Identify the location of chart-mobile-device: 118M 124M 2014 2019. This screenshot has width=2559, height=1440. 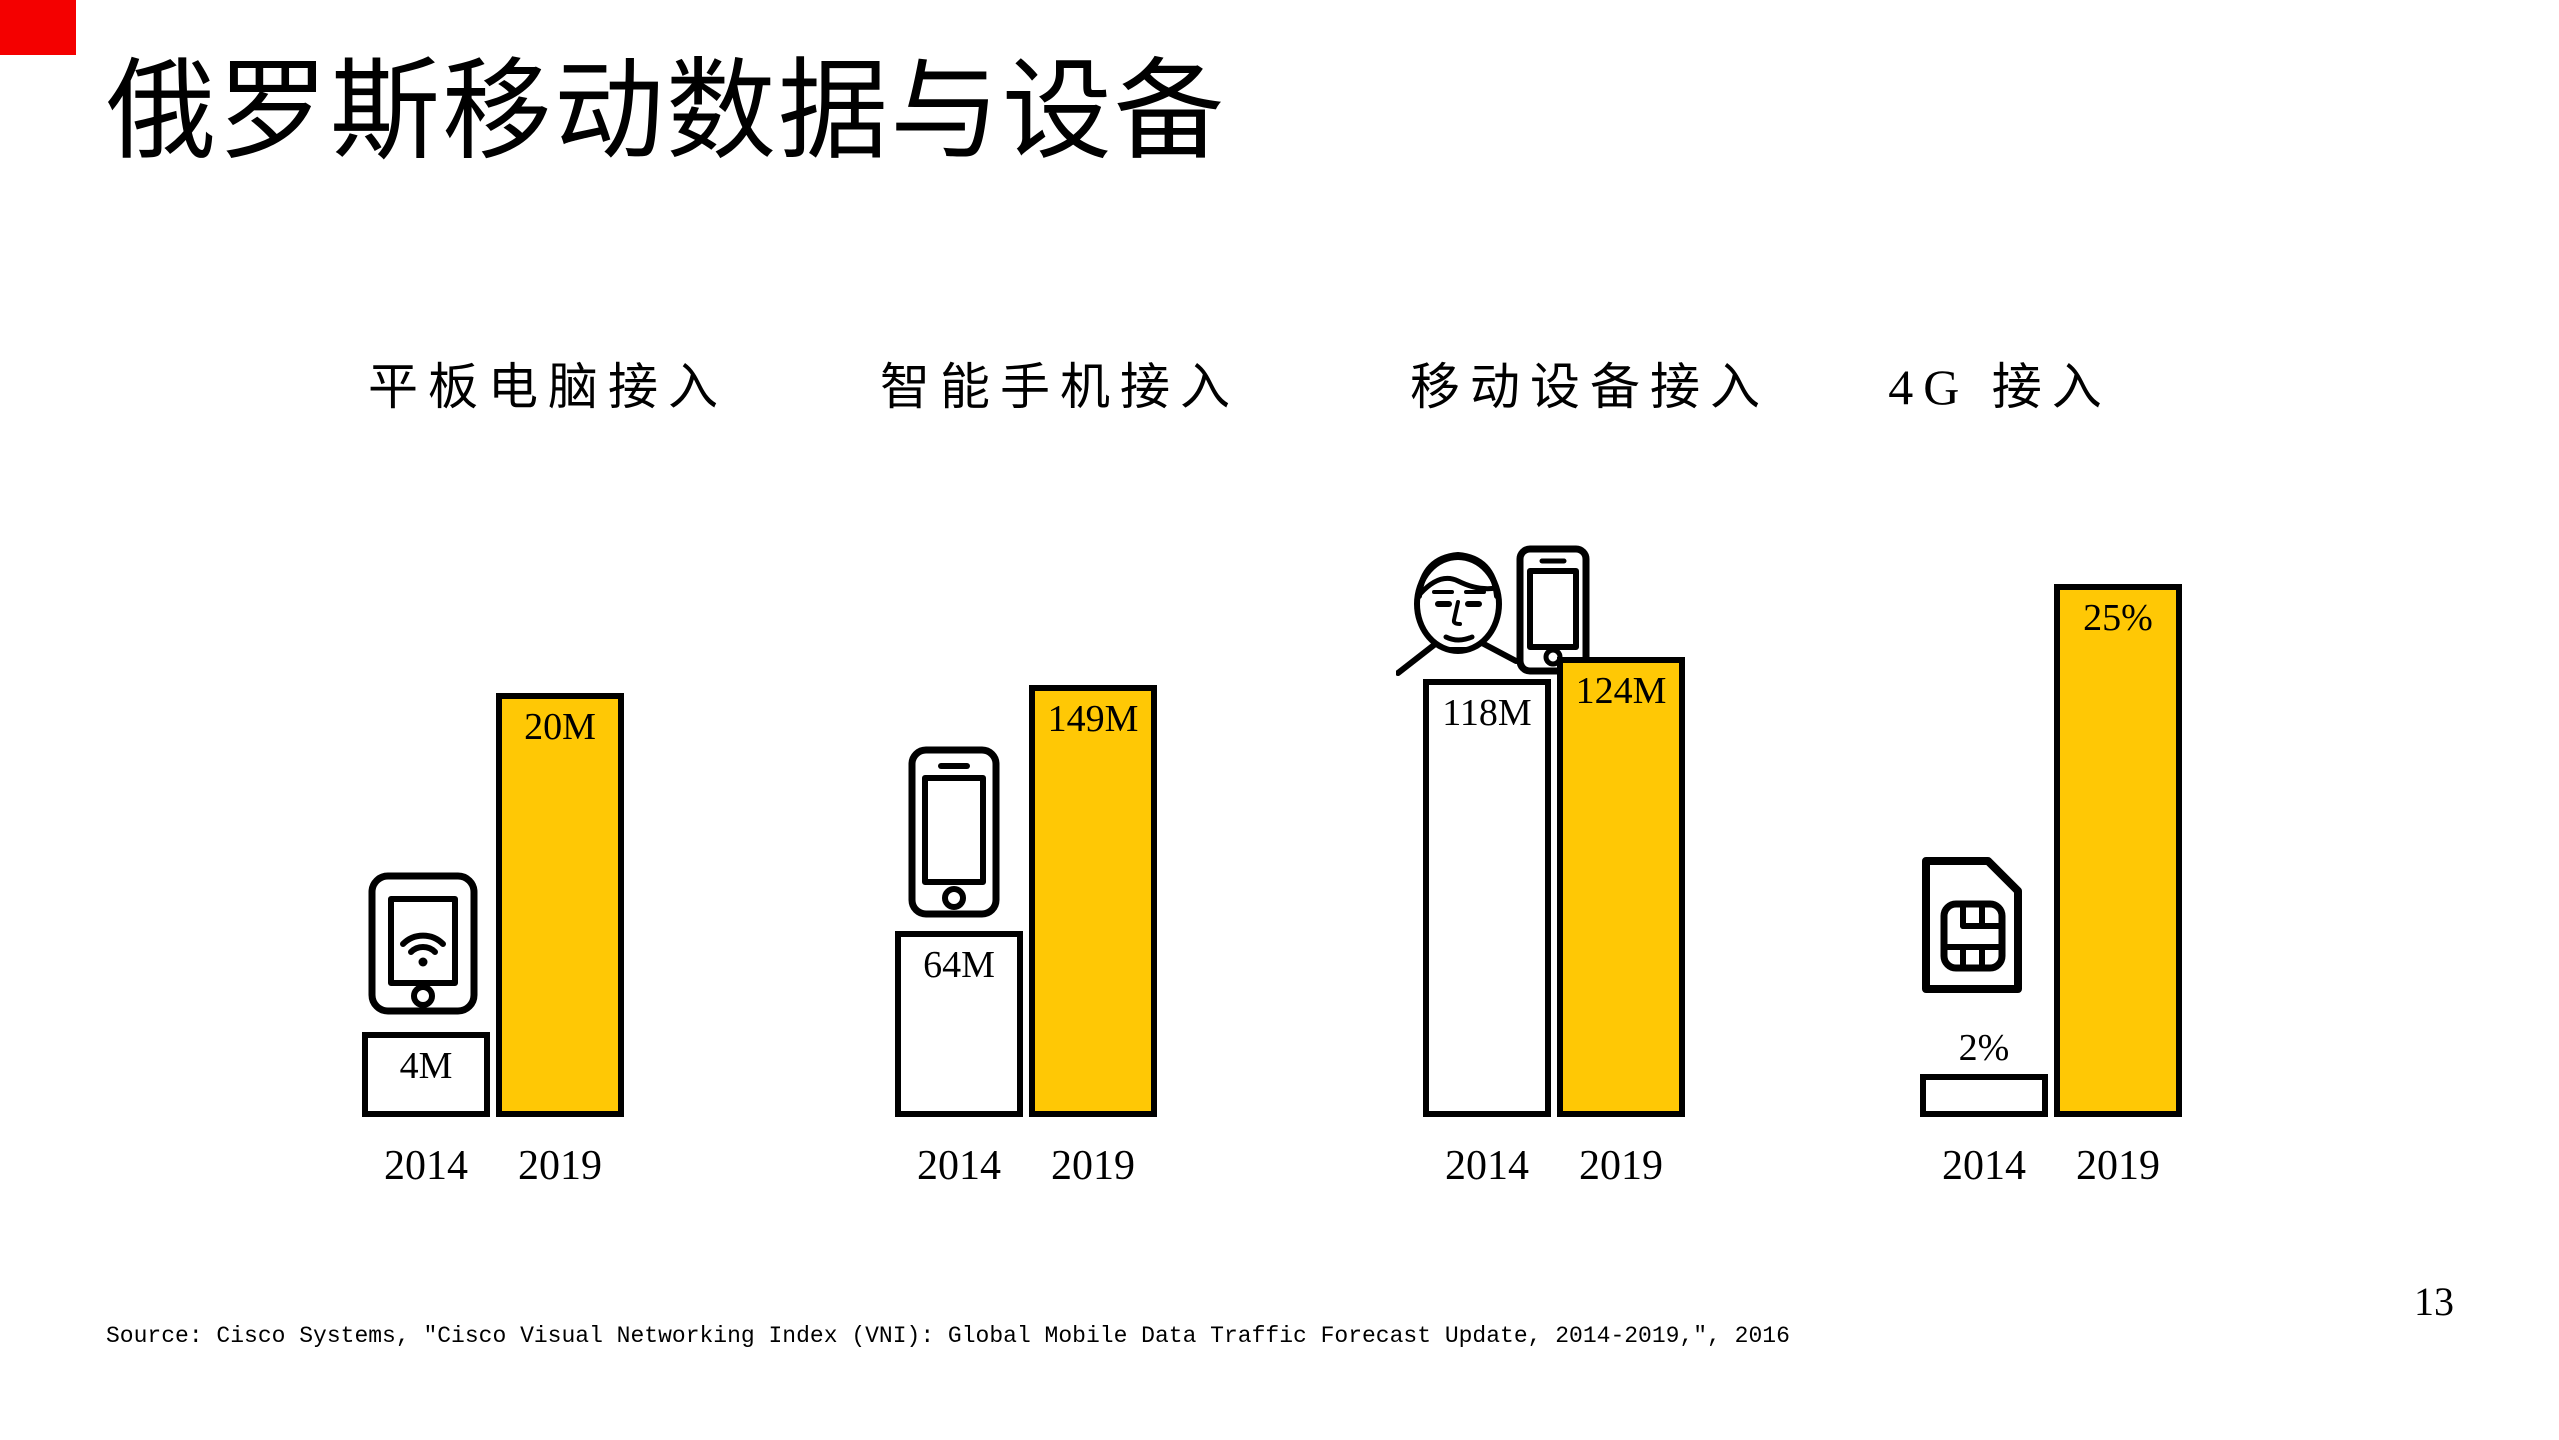
(1554, 923).